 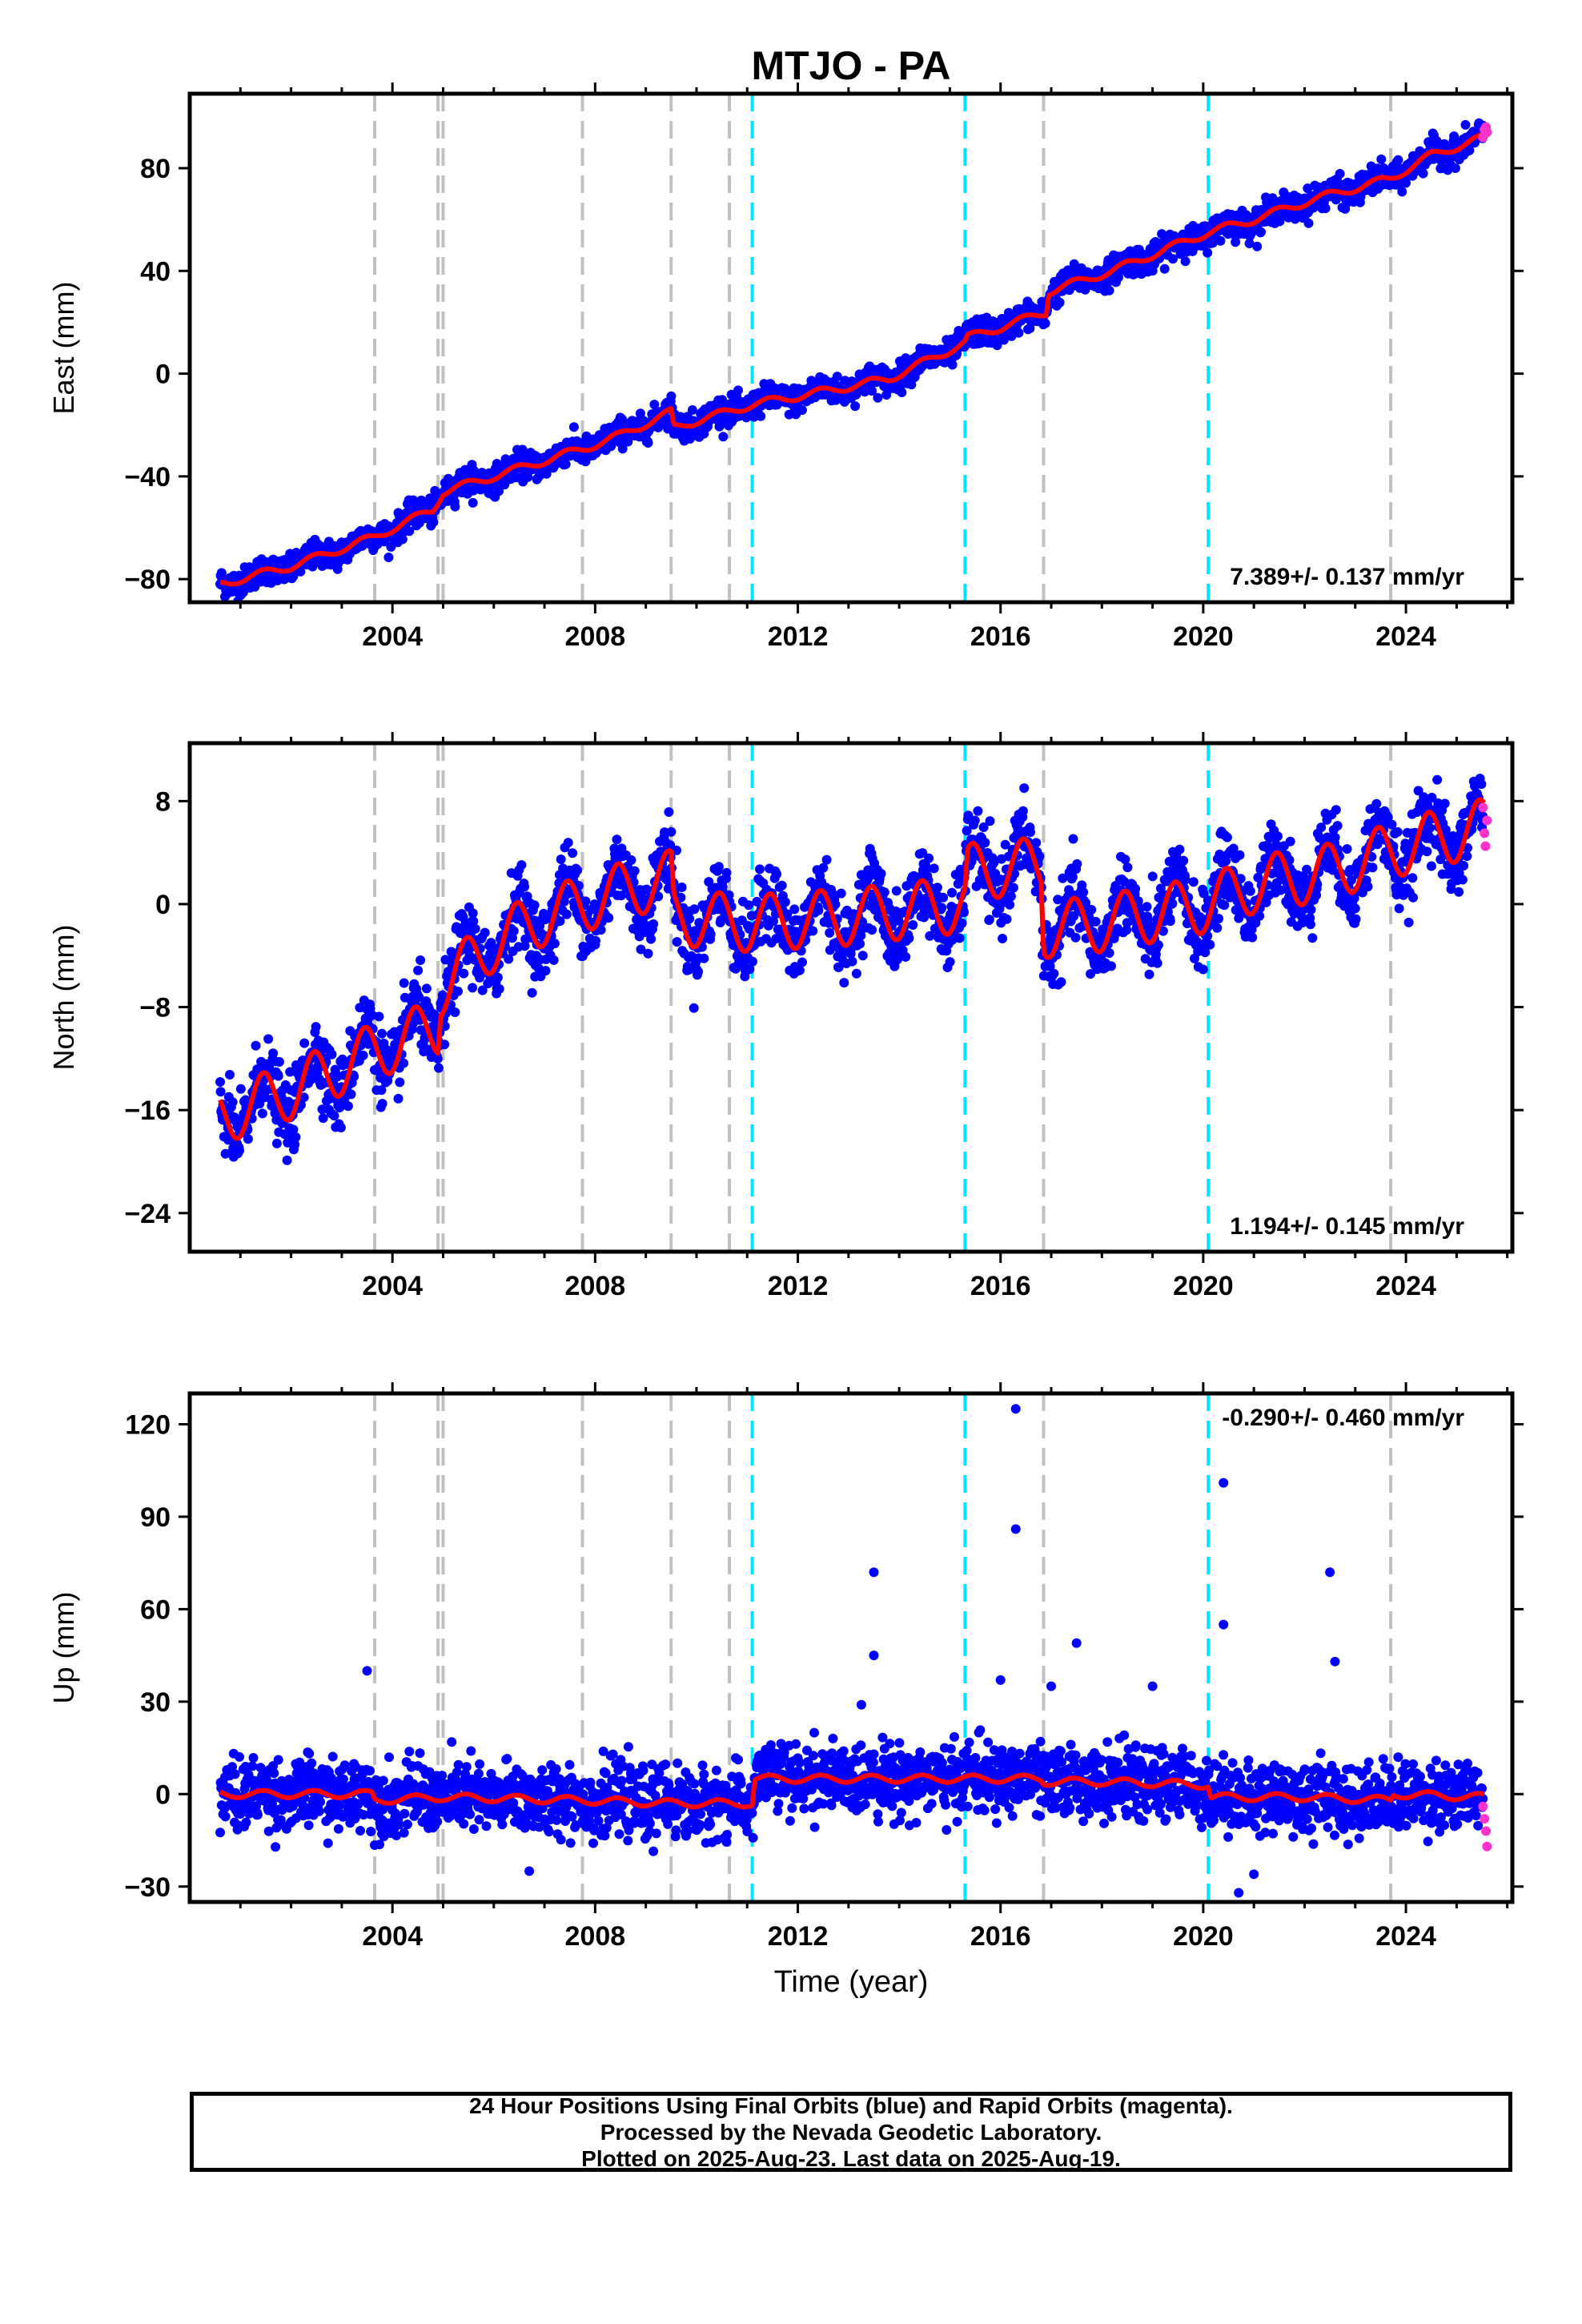 I want to click on y-tick-label: 0, so click(x=163, y=375).